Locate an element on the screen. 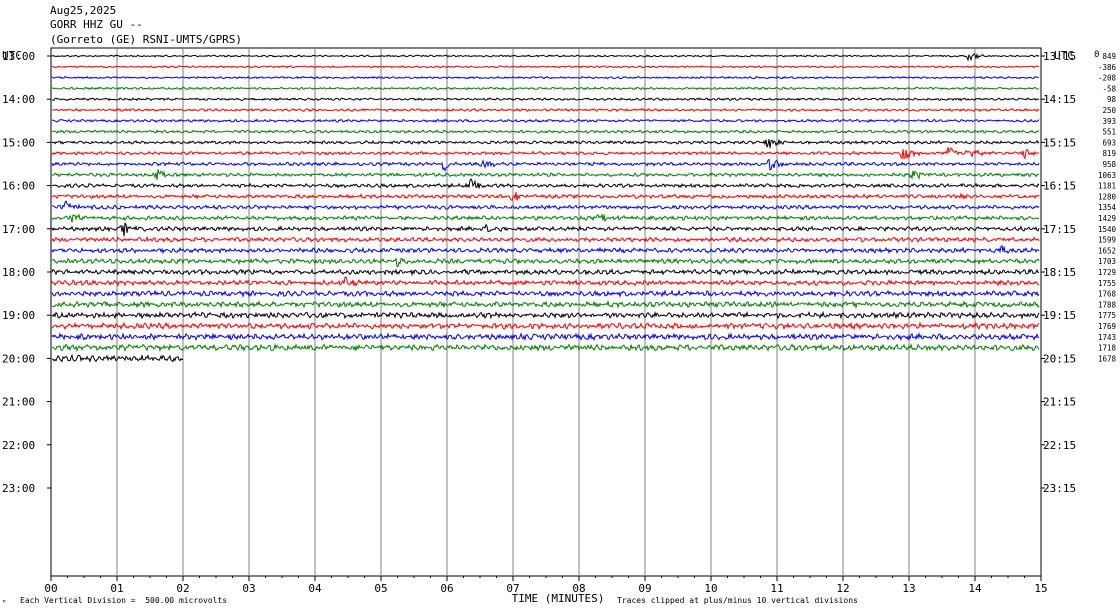 This screenshot has width=1120, height=614. left-time-label: 13:00 is located at coordinates (18, 56).